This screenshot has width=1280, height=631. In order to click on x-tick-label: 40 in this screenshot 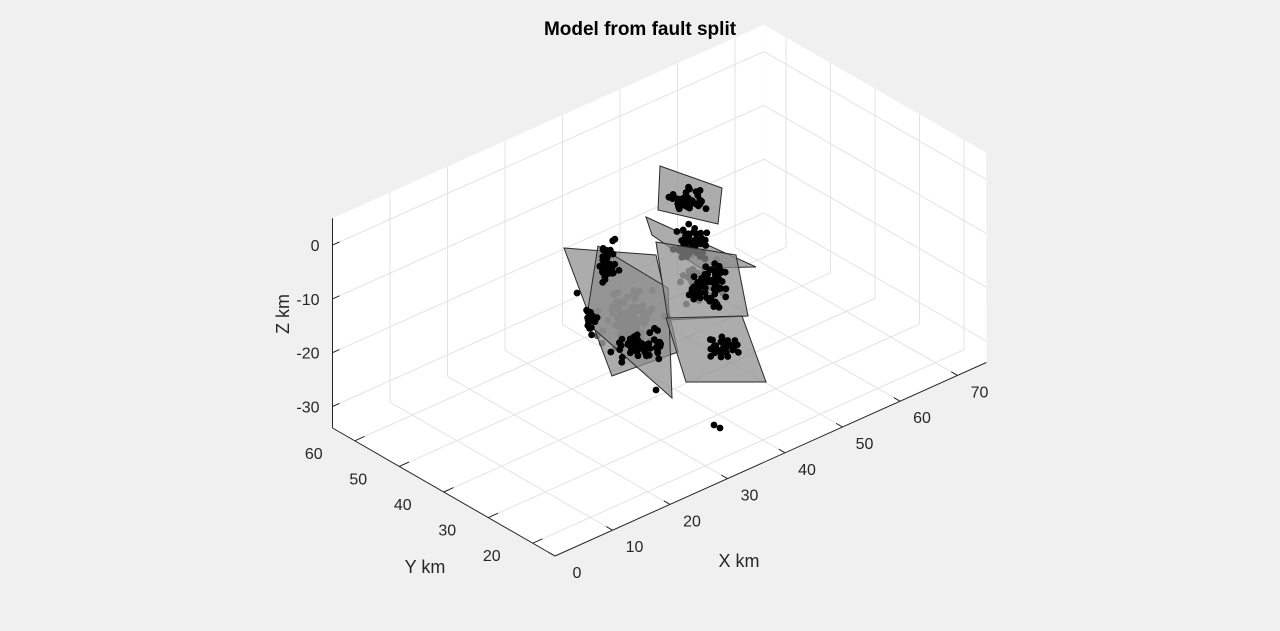, I will do `click(807, 470)`.